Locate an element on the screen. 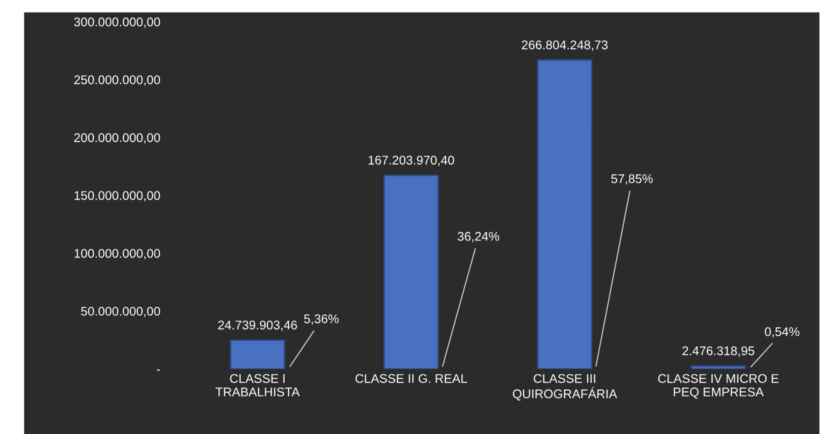 The width and height of the screenshot is (827, 434). x-tick-label: CLASSE I TRABALHISTA is located at coordinates (258, 385).